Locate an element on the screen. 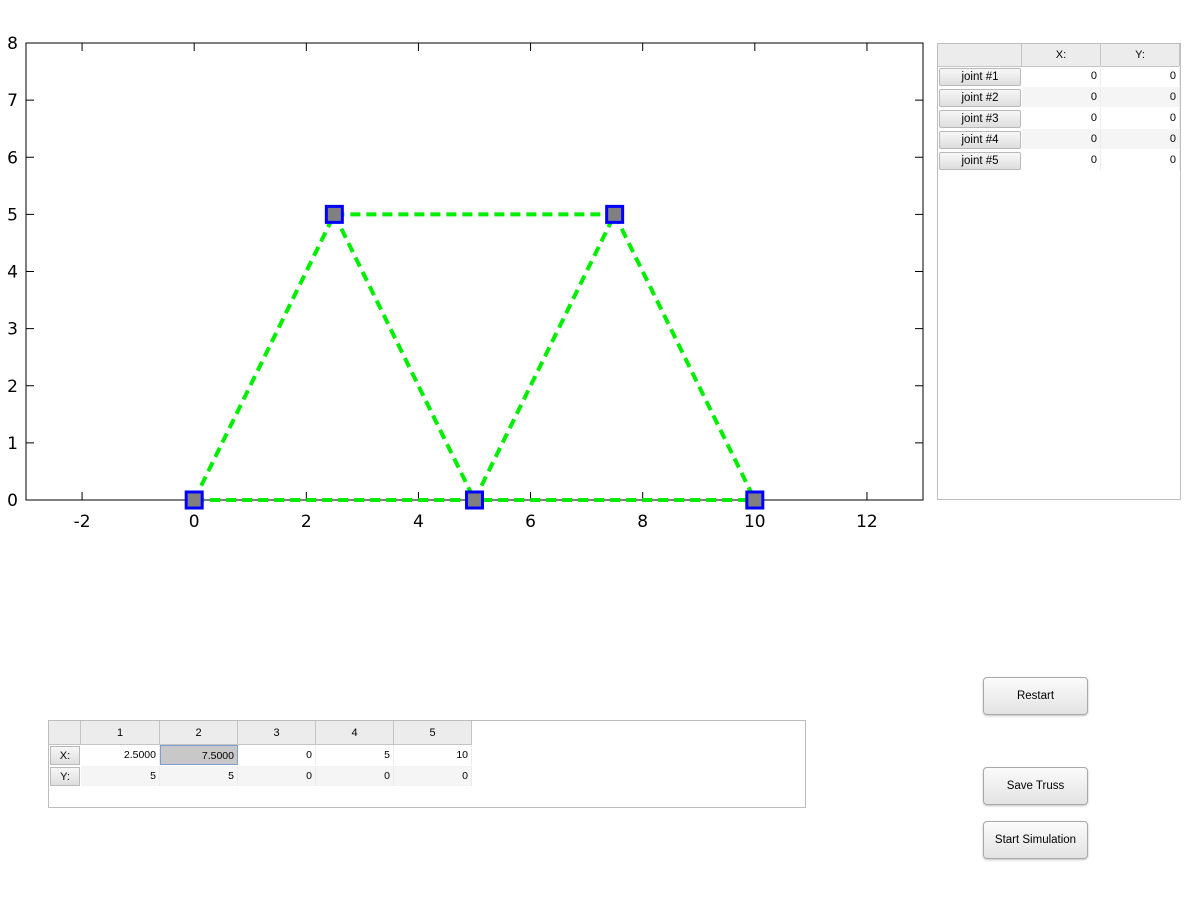 This screenshot has width=1201, height=900. point-table-header-1: 1 is located at coordinates (120, 733).